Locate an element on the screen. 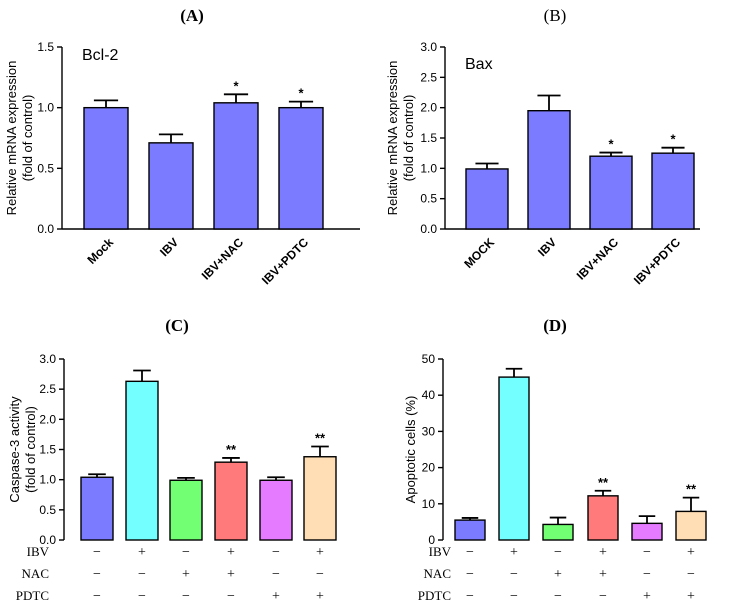 The width and height of the screenshot is (734, 615). y-tick-label: 20 is located at coordinates (429, 468).